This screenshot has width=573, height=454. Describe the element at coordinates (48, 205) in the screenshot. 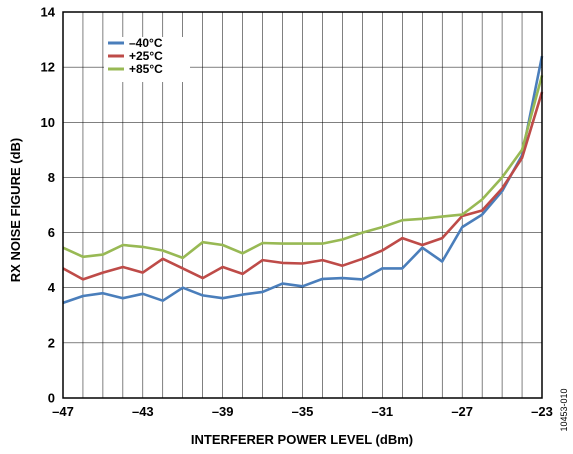

I see `y-axis-ticks: 0 2 4 6 8 10 12 14` at that location.